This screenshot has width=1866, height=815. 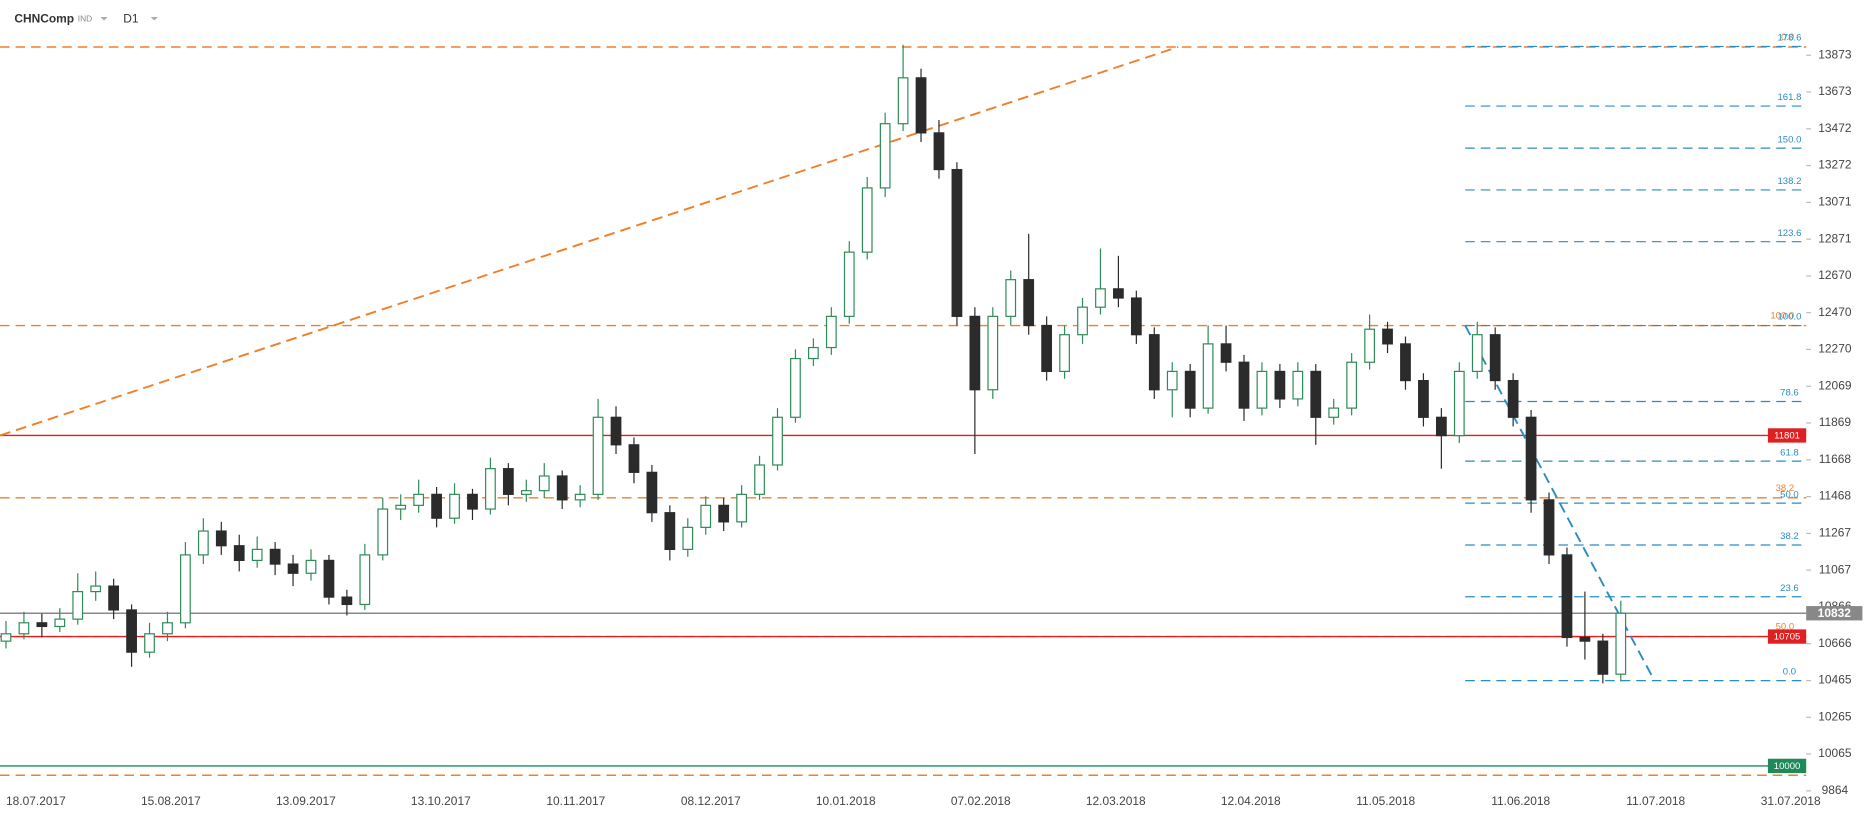 What do you see at coordinates (1520, 801) in the screenshot?
I see `x-tick-label: 11.06.2018` at bounding box center [1520, 801].